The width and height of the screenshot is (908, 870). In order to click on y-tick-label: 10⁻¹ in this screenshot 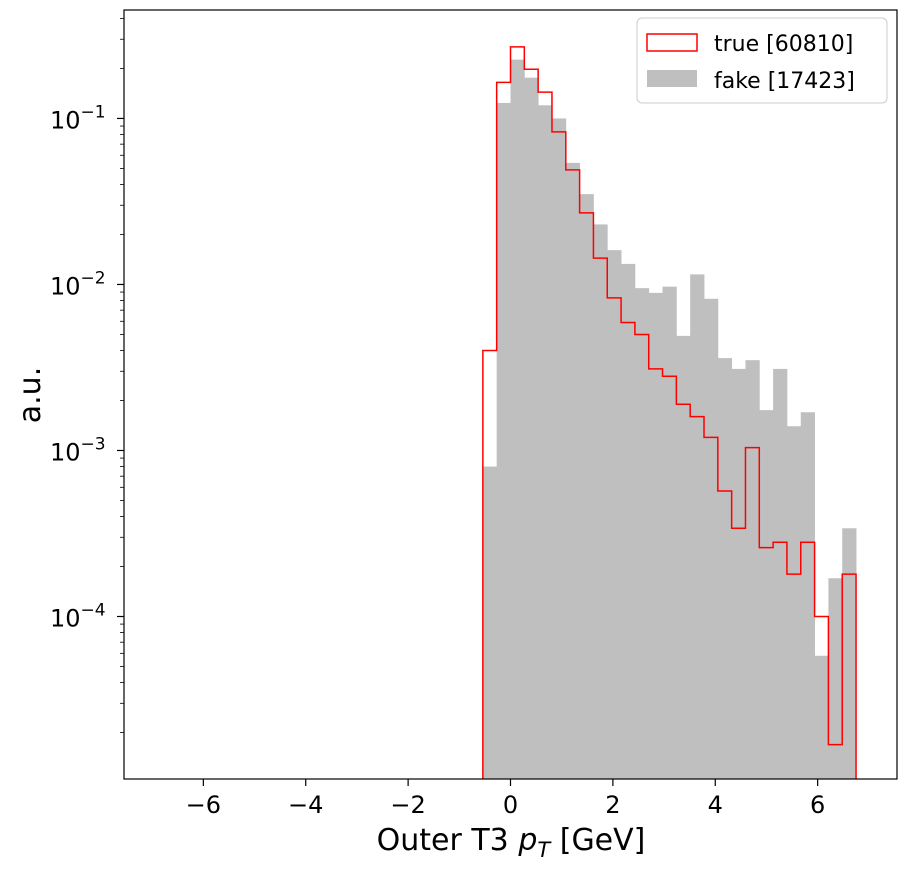, I will do `click(78, 118)`.